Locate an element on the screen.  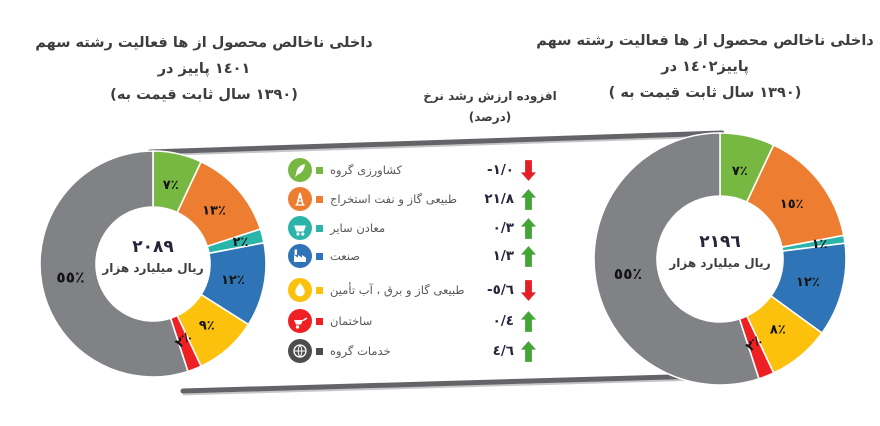
word: طبیعی is located at coordinates (441, 199).